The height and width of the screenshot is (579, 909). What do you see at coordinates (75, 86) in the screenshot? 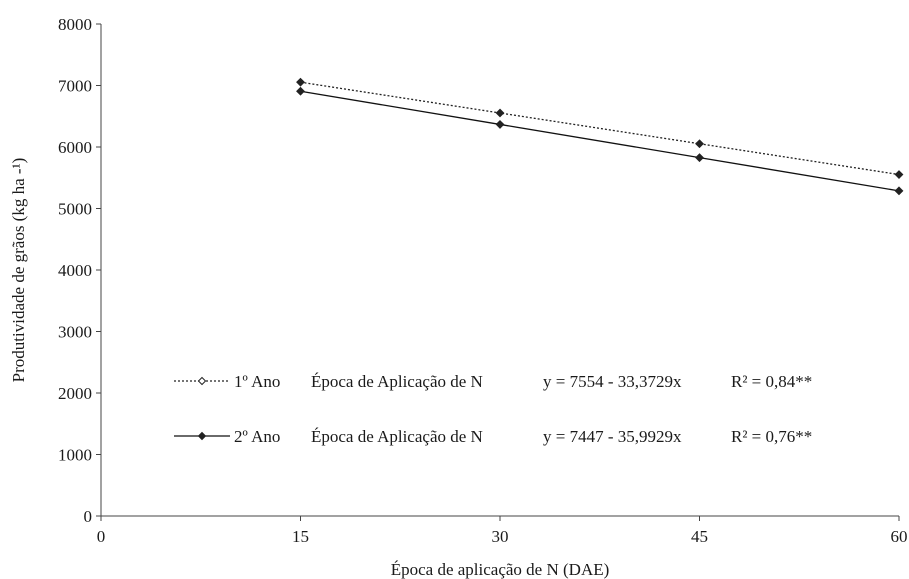
I see `y-tick-label: 7000` at bounding box center [75, 86].